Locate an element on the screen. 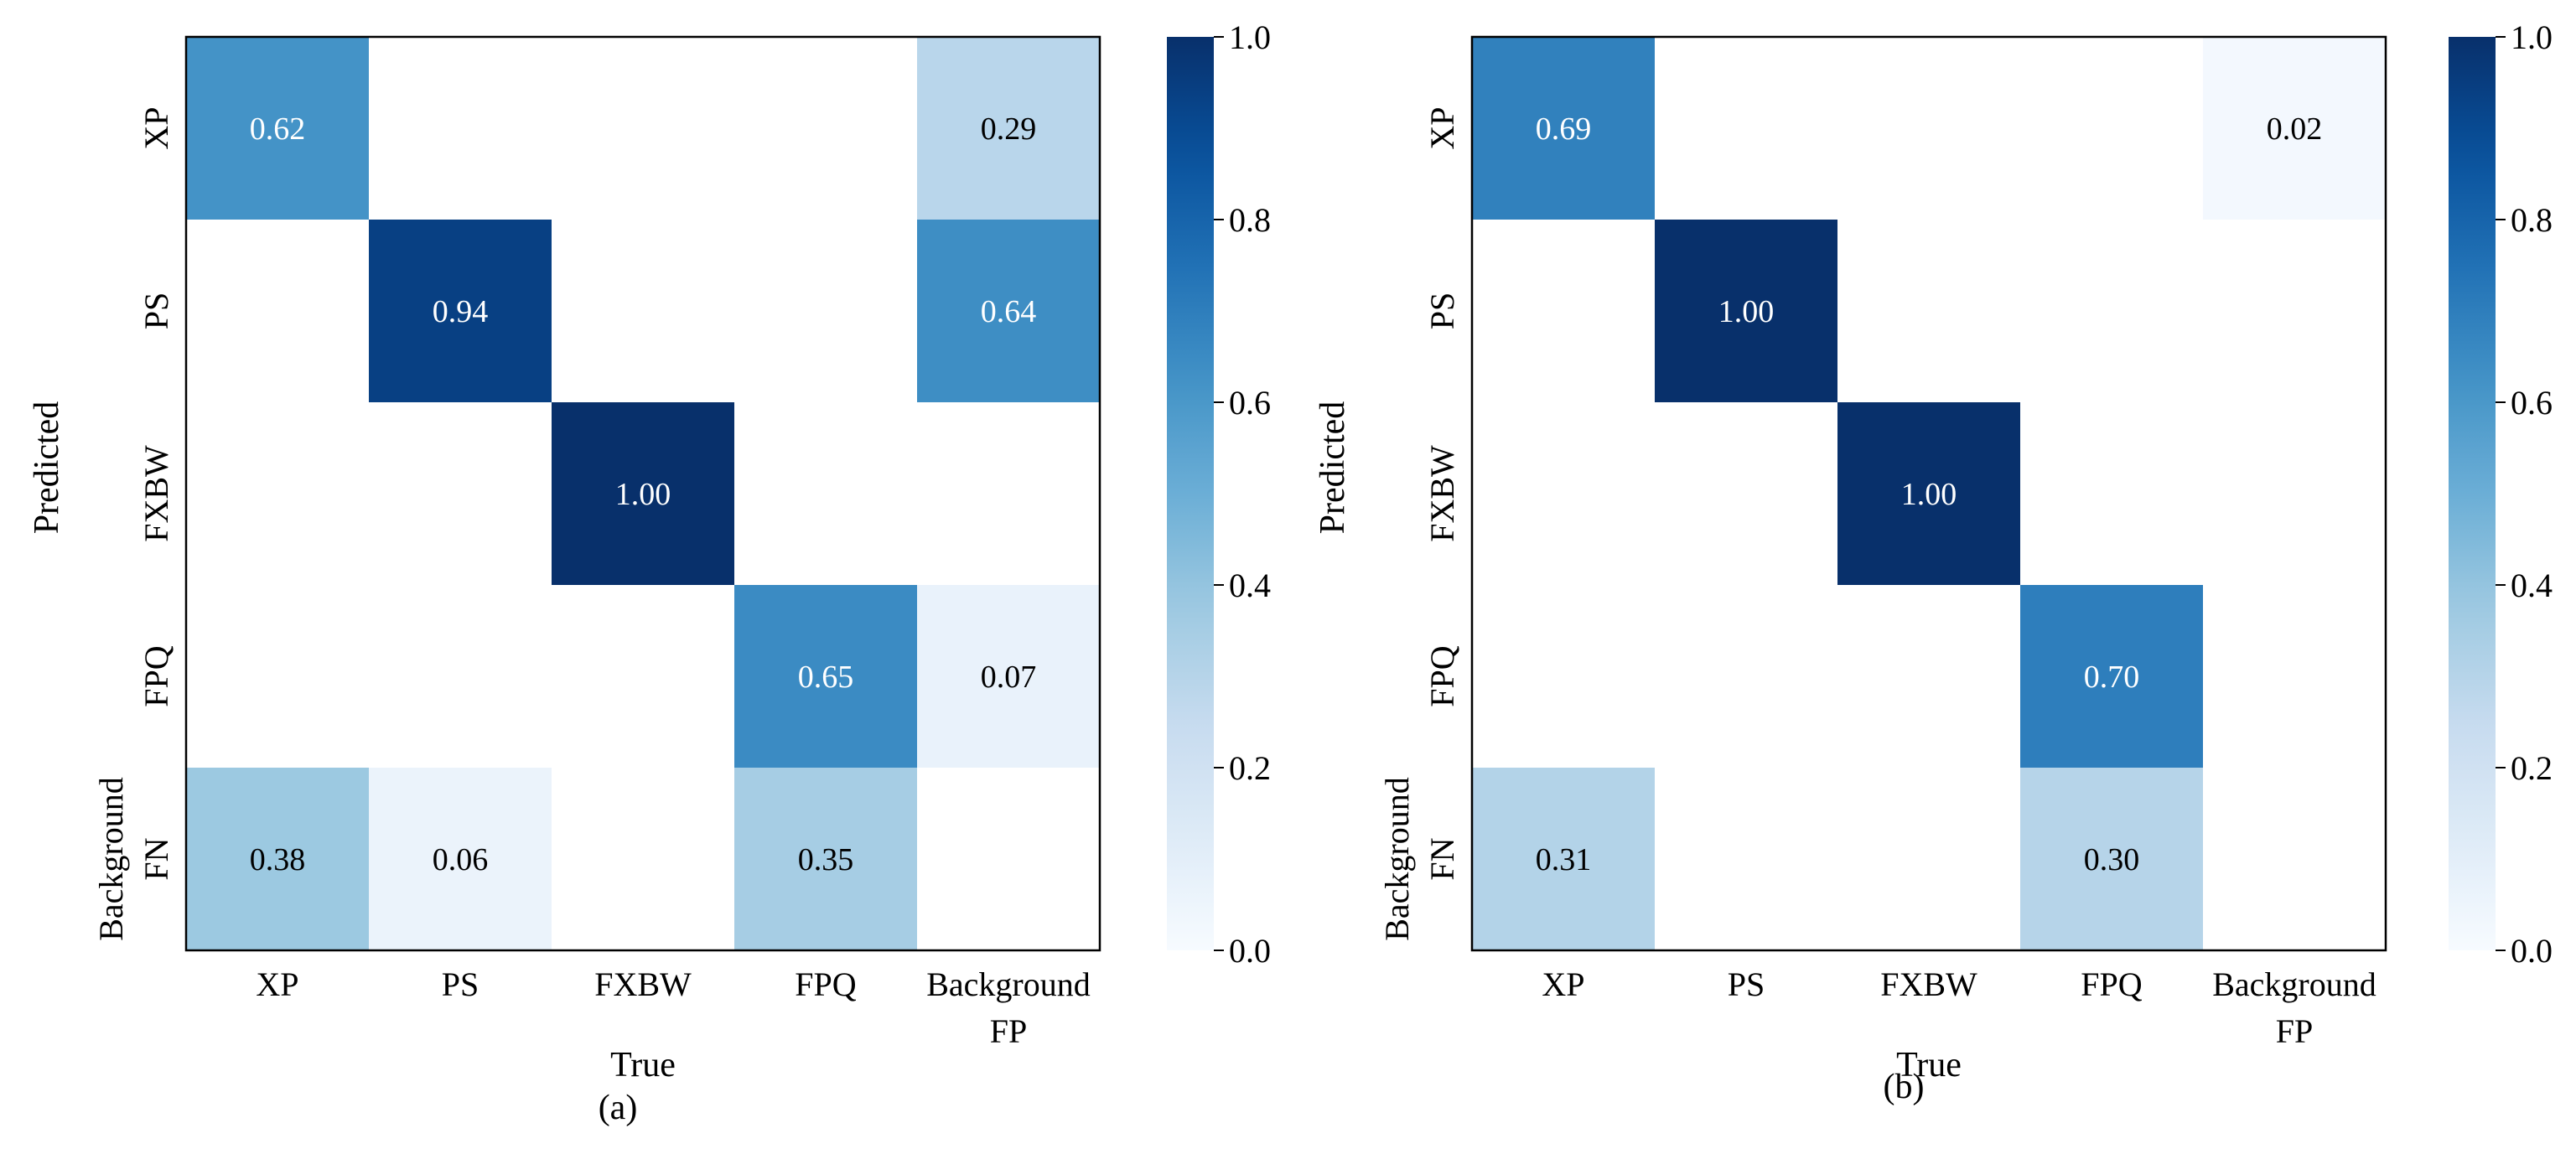 The image size is (2576, 1154). cell-value-label: 0.94 is located at coordinates (461, 311).